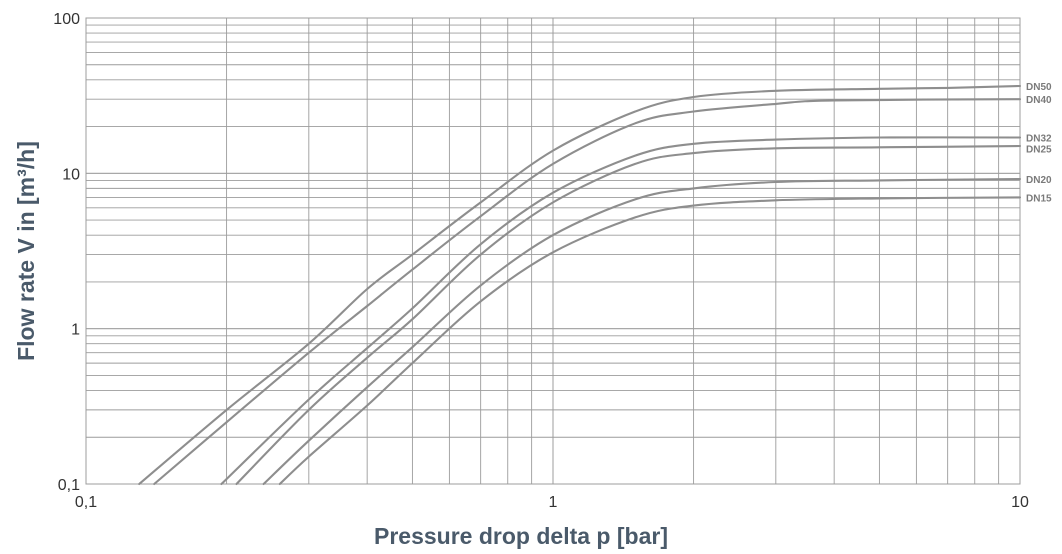 The image size is (1062, 554). I want to click on y-tick-label: 0,1, so click(69, 485).